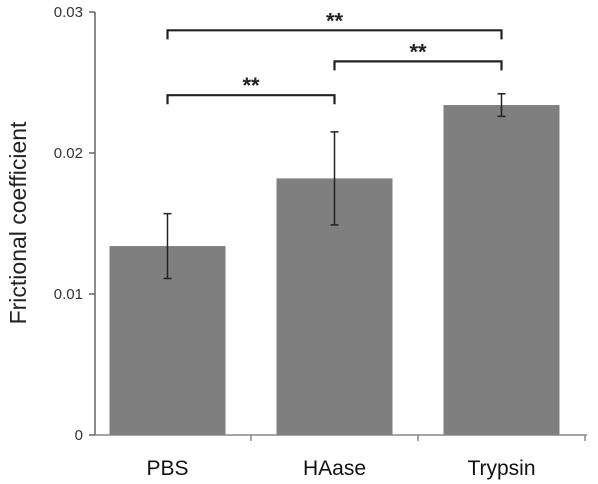  I want to click on significance-label-0: **, so click(251, 85).